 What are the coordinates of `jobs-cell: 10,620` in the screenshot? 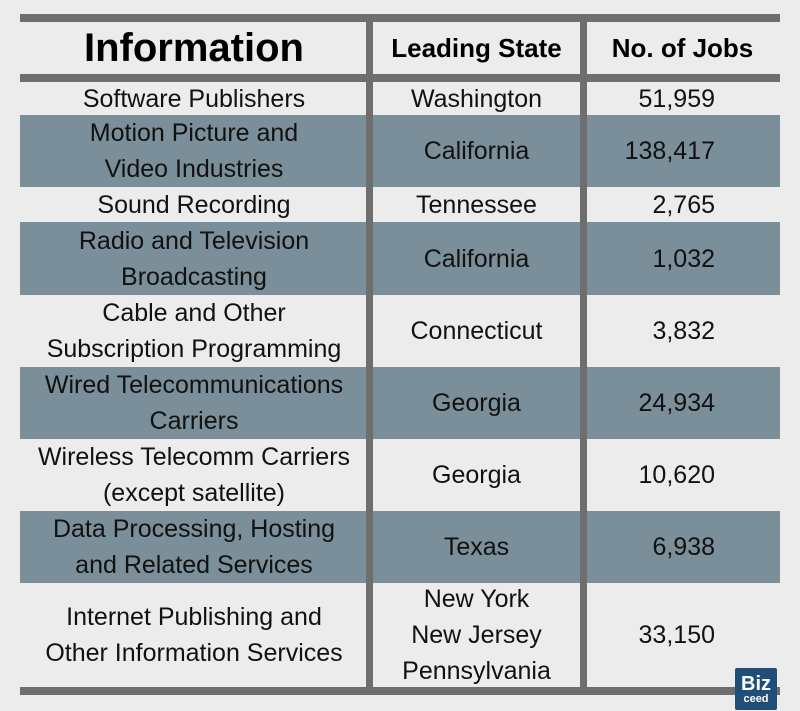 It's located at (676, 475).